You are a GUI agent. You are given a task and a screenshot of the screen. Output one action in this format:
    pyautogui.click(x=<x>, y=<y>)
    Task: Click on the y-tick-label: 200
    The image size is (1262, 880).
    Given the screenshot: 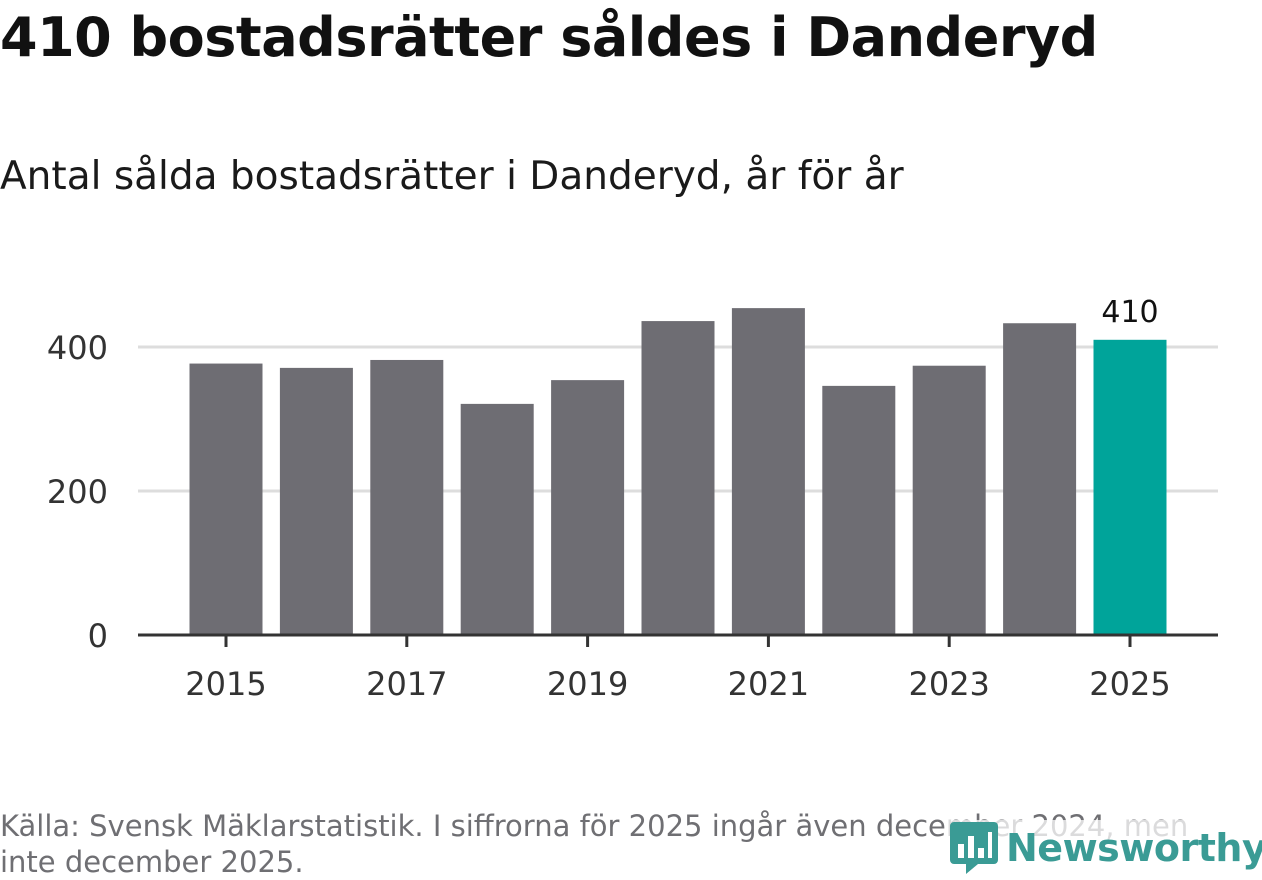 What is the action you would take?
    pyautogui.click(x=77, y=492)
    